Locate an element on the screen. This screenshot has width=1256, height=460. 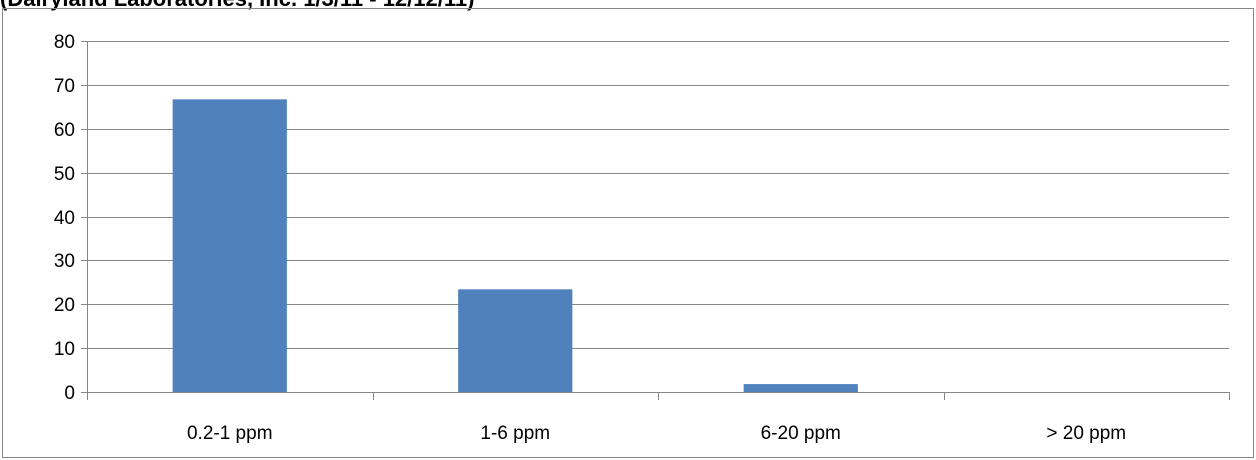
x-category-label: > 20 ppm is located at coordinates (1086, 433).